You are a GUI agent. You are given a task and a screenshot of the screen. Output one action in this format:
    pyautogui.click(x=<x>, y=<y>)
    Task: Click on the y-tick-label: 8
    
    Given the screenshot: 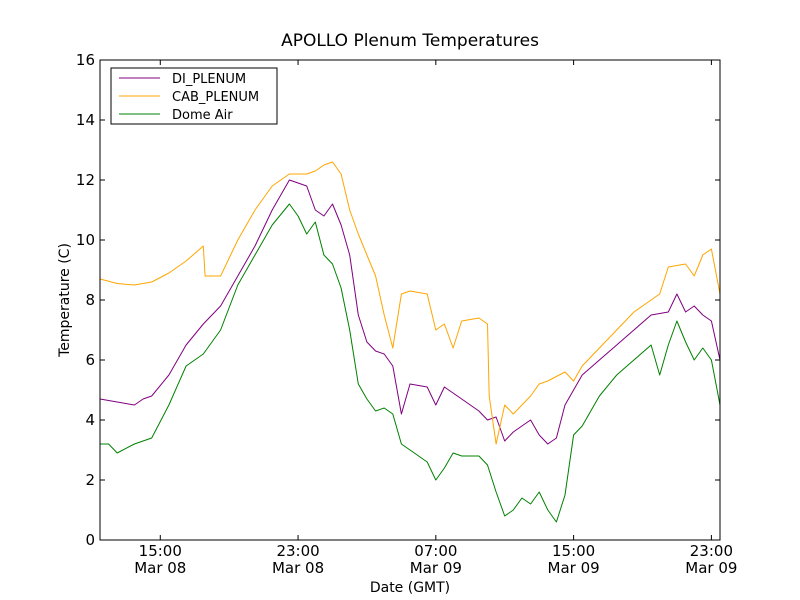 What is the action you would take?
    pyautogui.click(x=90, y=300)
    